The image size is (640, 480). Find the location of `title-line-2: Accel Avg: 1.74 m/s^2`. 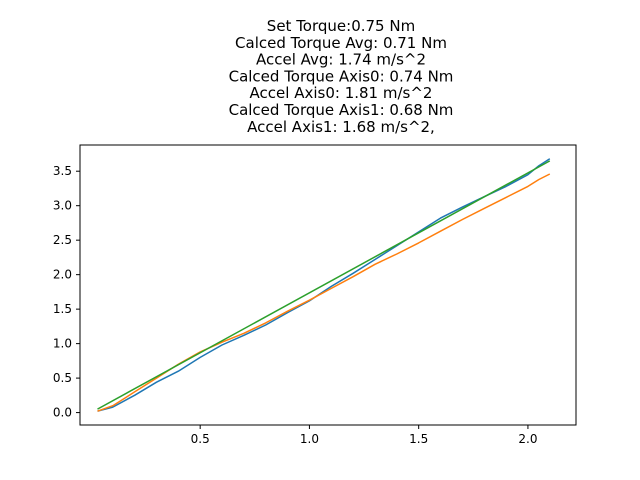

title-line-2: Accel Avg: 1.74 m/s^2 is located at coordinates (341, 60).